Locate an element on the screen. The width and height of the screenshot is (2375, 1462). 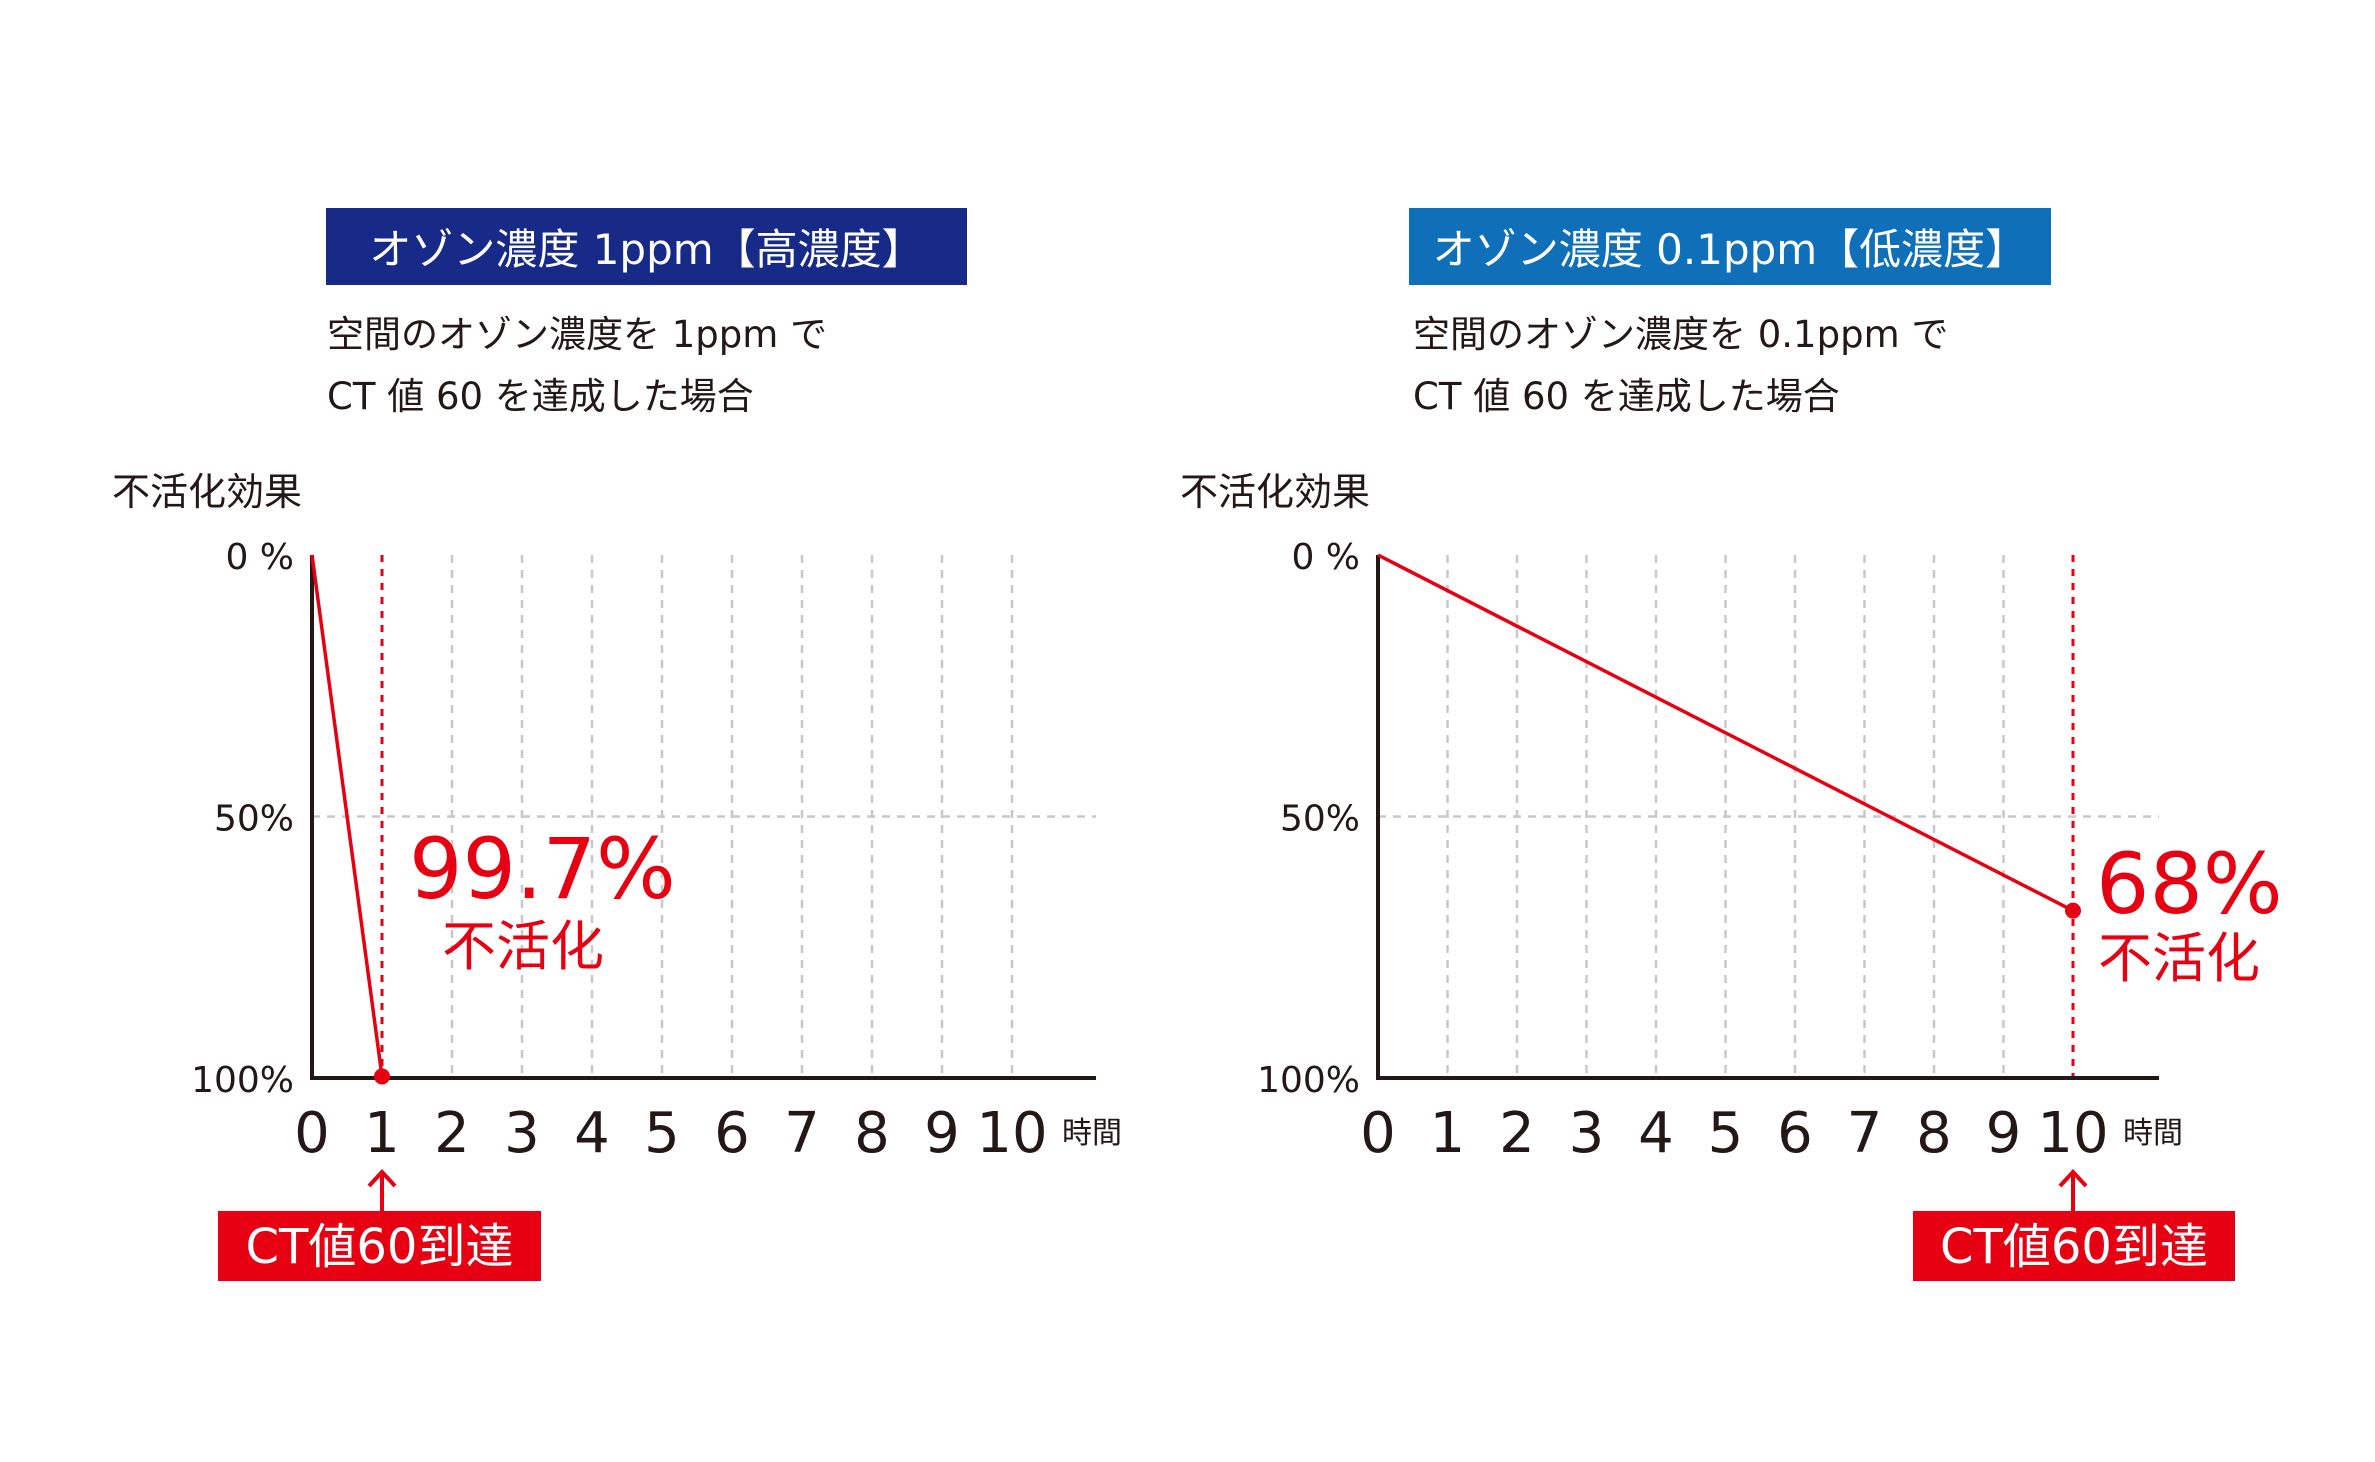
description-line-1: 空間のオゾン濃度を 0.1ppm で is located at coordinates (1681, 334).